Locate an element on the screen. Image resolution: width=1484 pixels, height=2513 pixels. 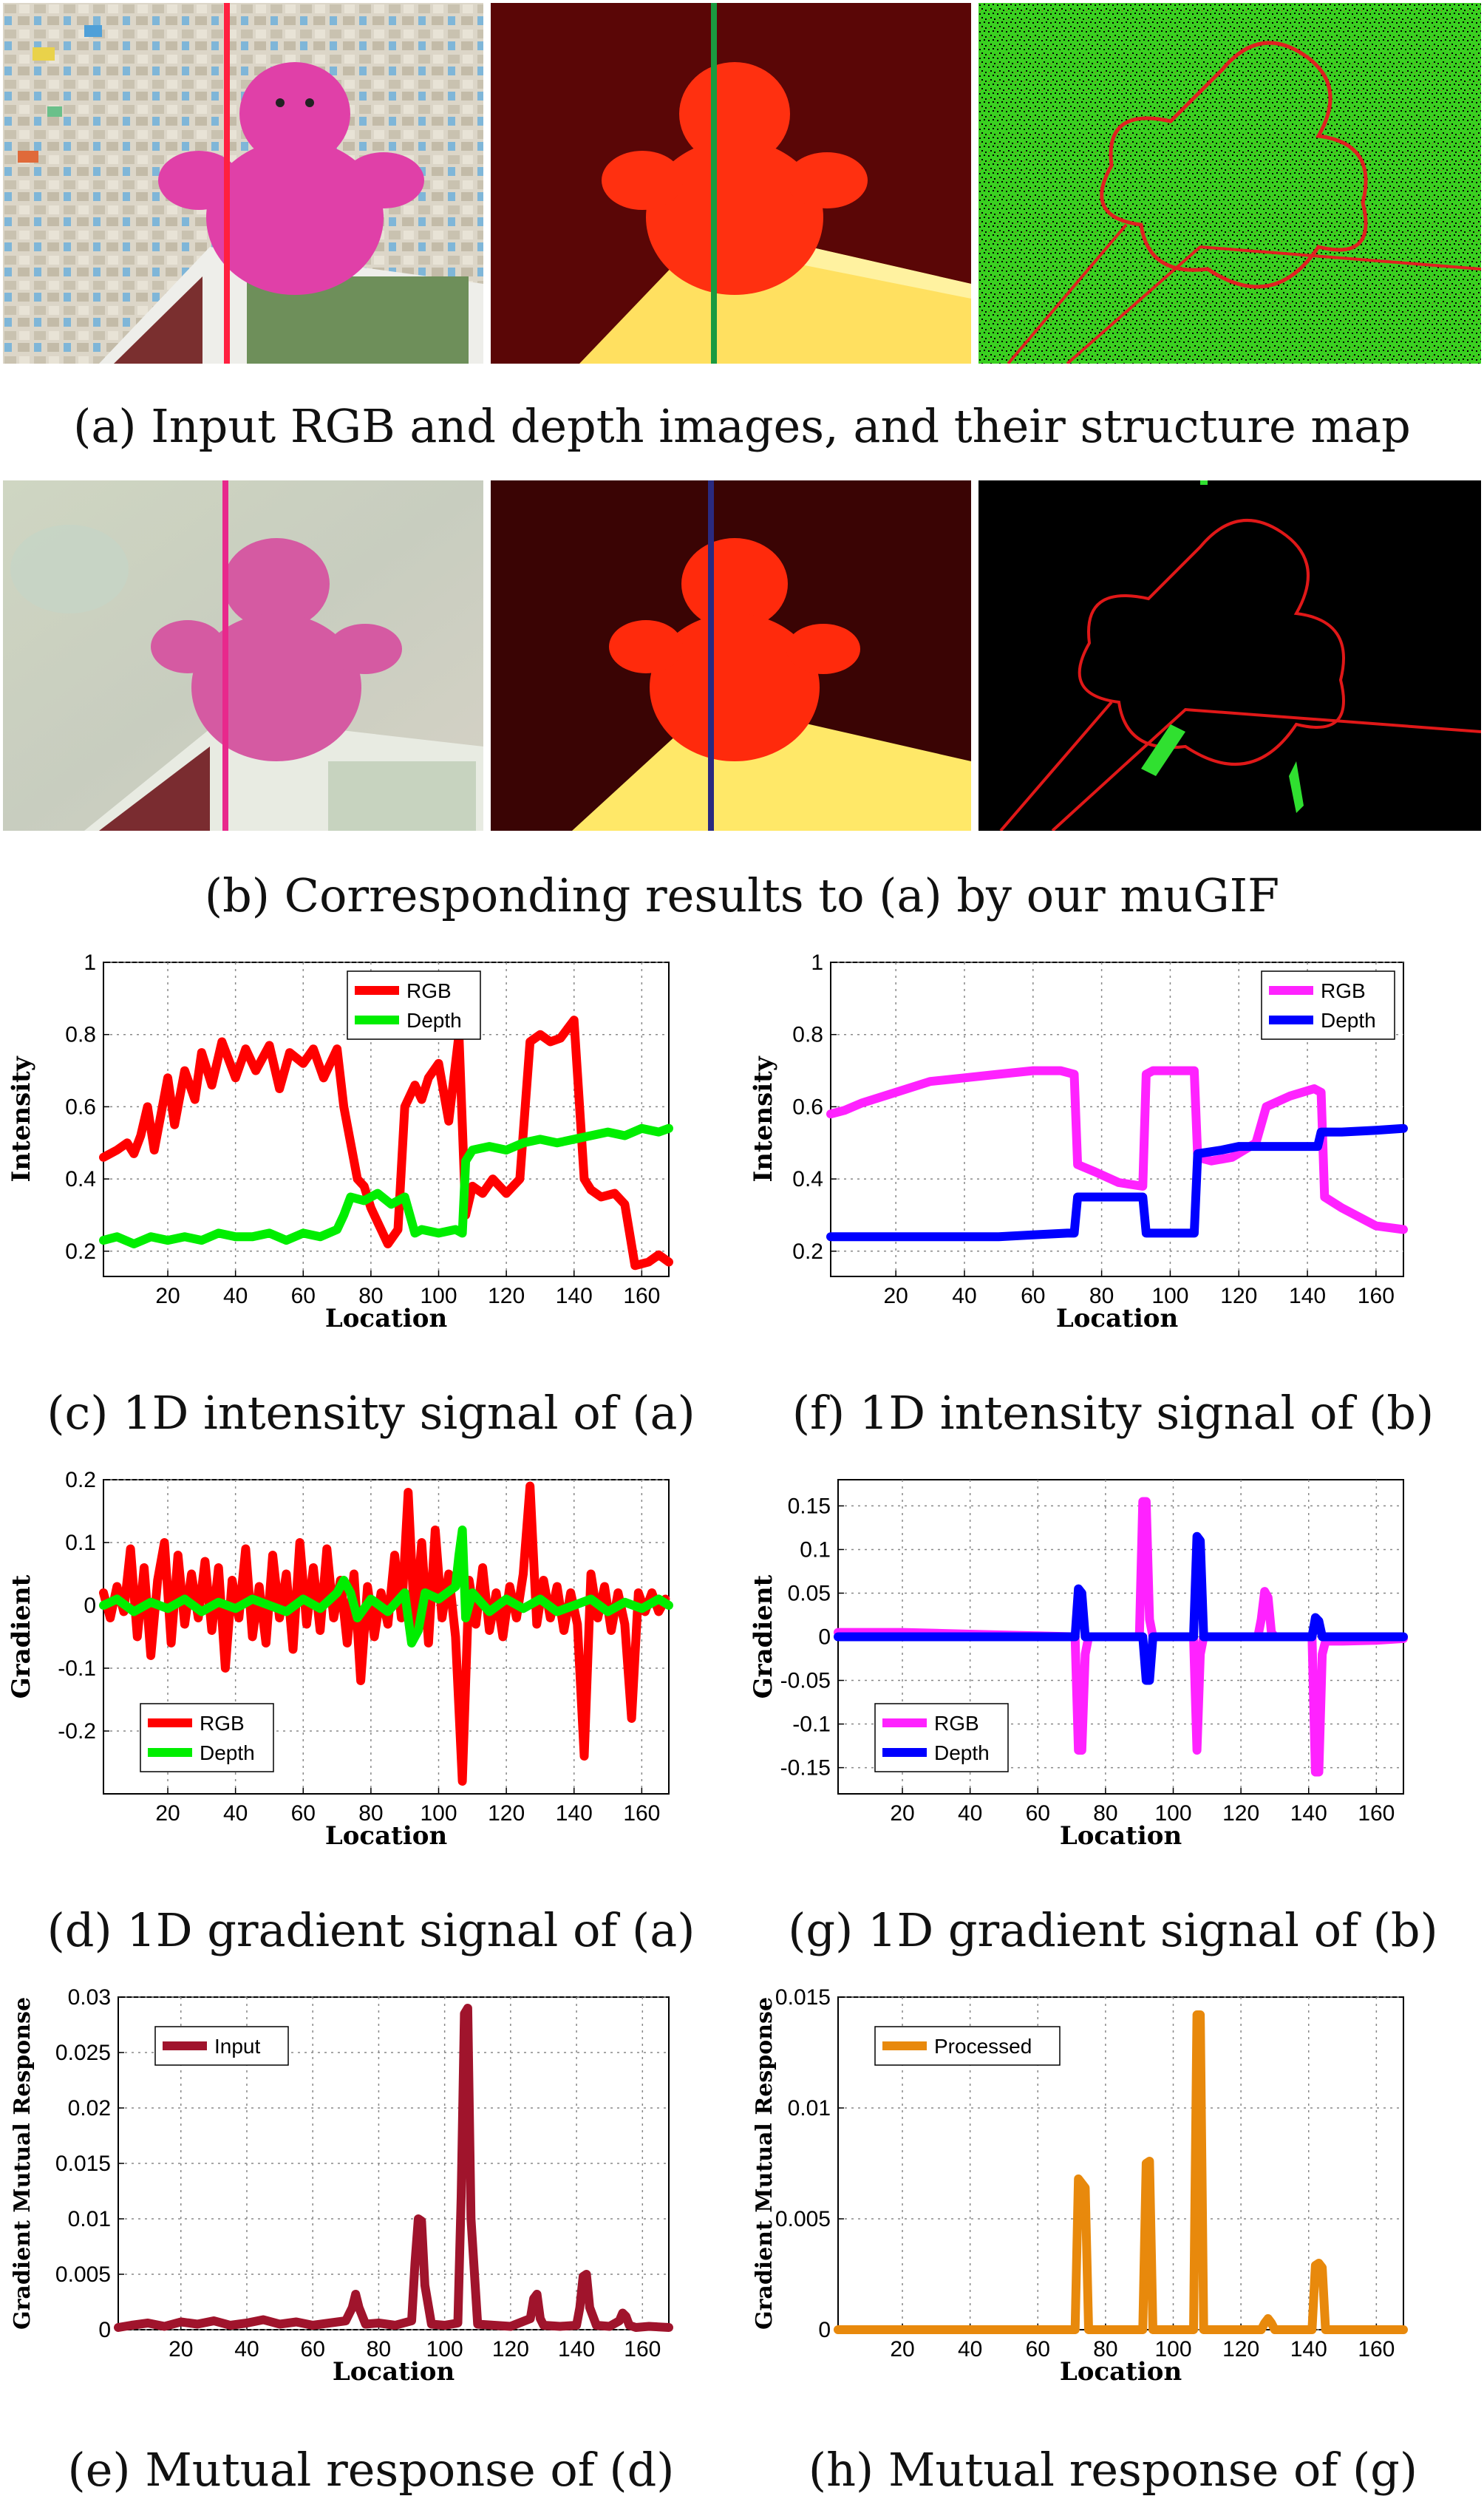
legend-label: Processed is located at coordinates (983, 2046).